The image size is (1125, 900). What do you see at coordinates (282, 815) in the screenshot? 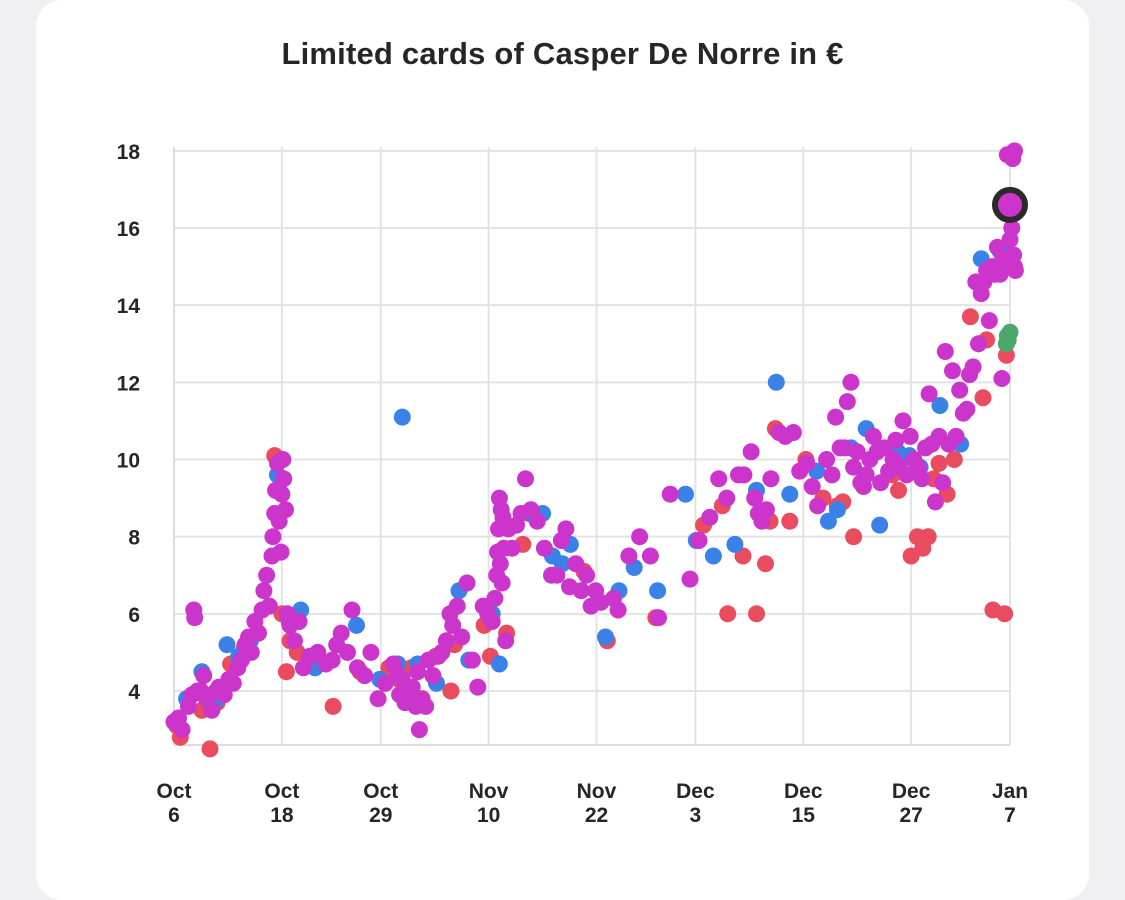
I see `x-tick-label-day: 18` at bounding box center [282, 815].